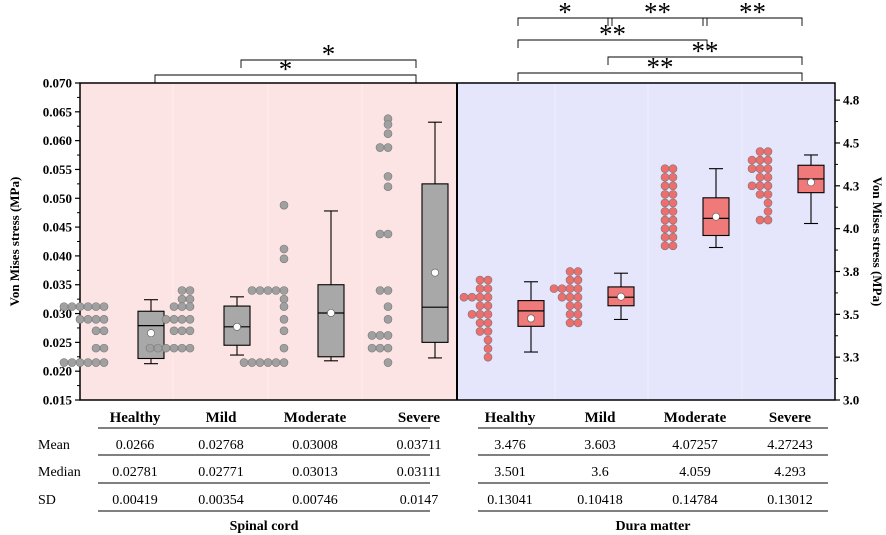 The image size is (886, 535). What do you see at coordinates (419, 418) in the screenshot?
I see `category-label: Severe` at bounding box center [419, 418].